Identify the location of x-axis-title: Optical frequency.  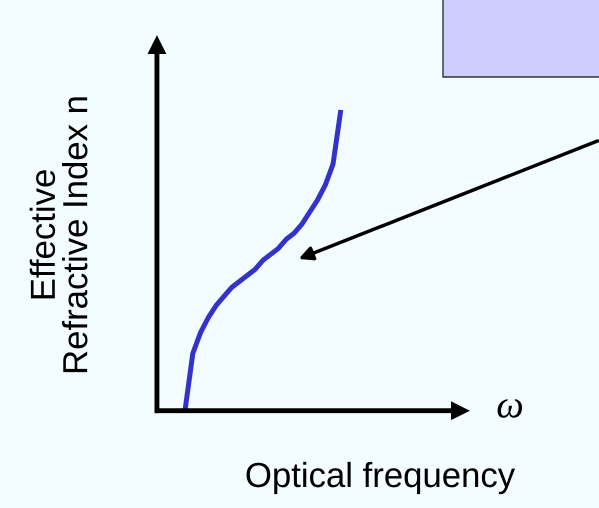
(381, 478).